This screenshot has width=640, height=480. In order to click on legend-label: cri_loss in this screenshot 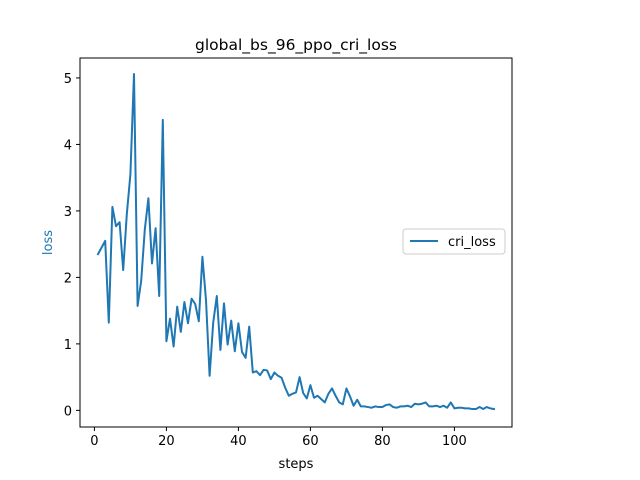, I will do `click(472, 242)`.